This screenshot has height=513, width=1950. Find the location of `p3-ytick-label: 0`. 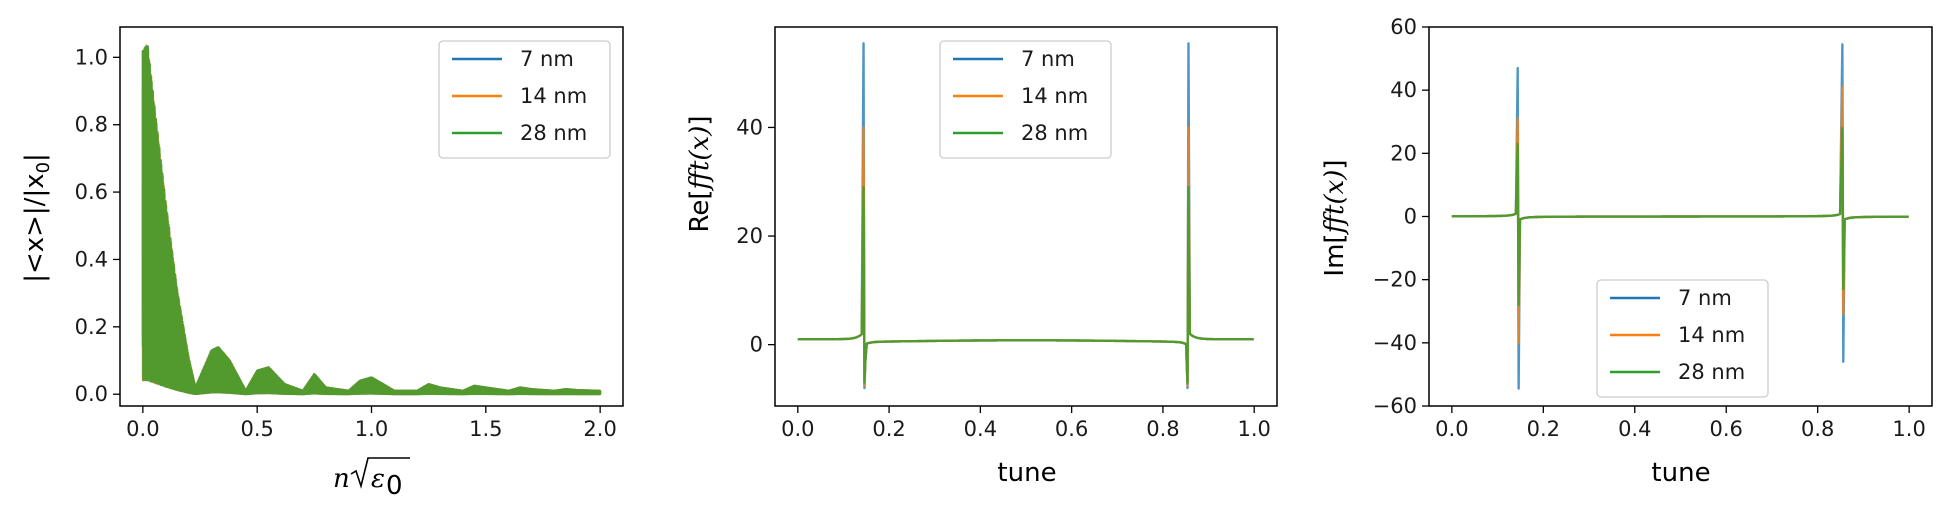

p3-ytick-label: 0 is located at coordinates (1410, 217).